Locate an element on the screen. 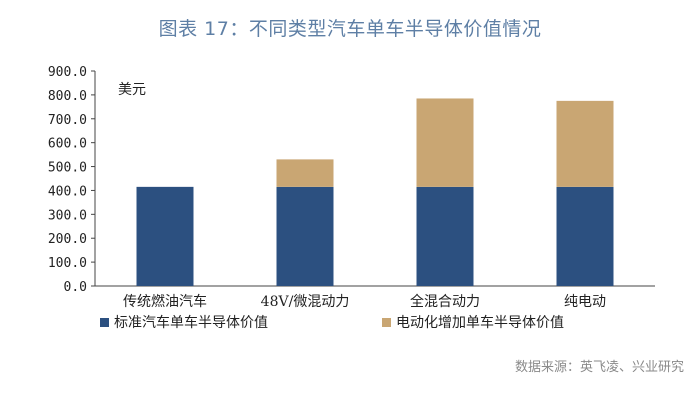  y-tick-label: 600.0 is located at coordinates (67, 144).